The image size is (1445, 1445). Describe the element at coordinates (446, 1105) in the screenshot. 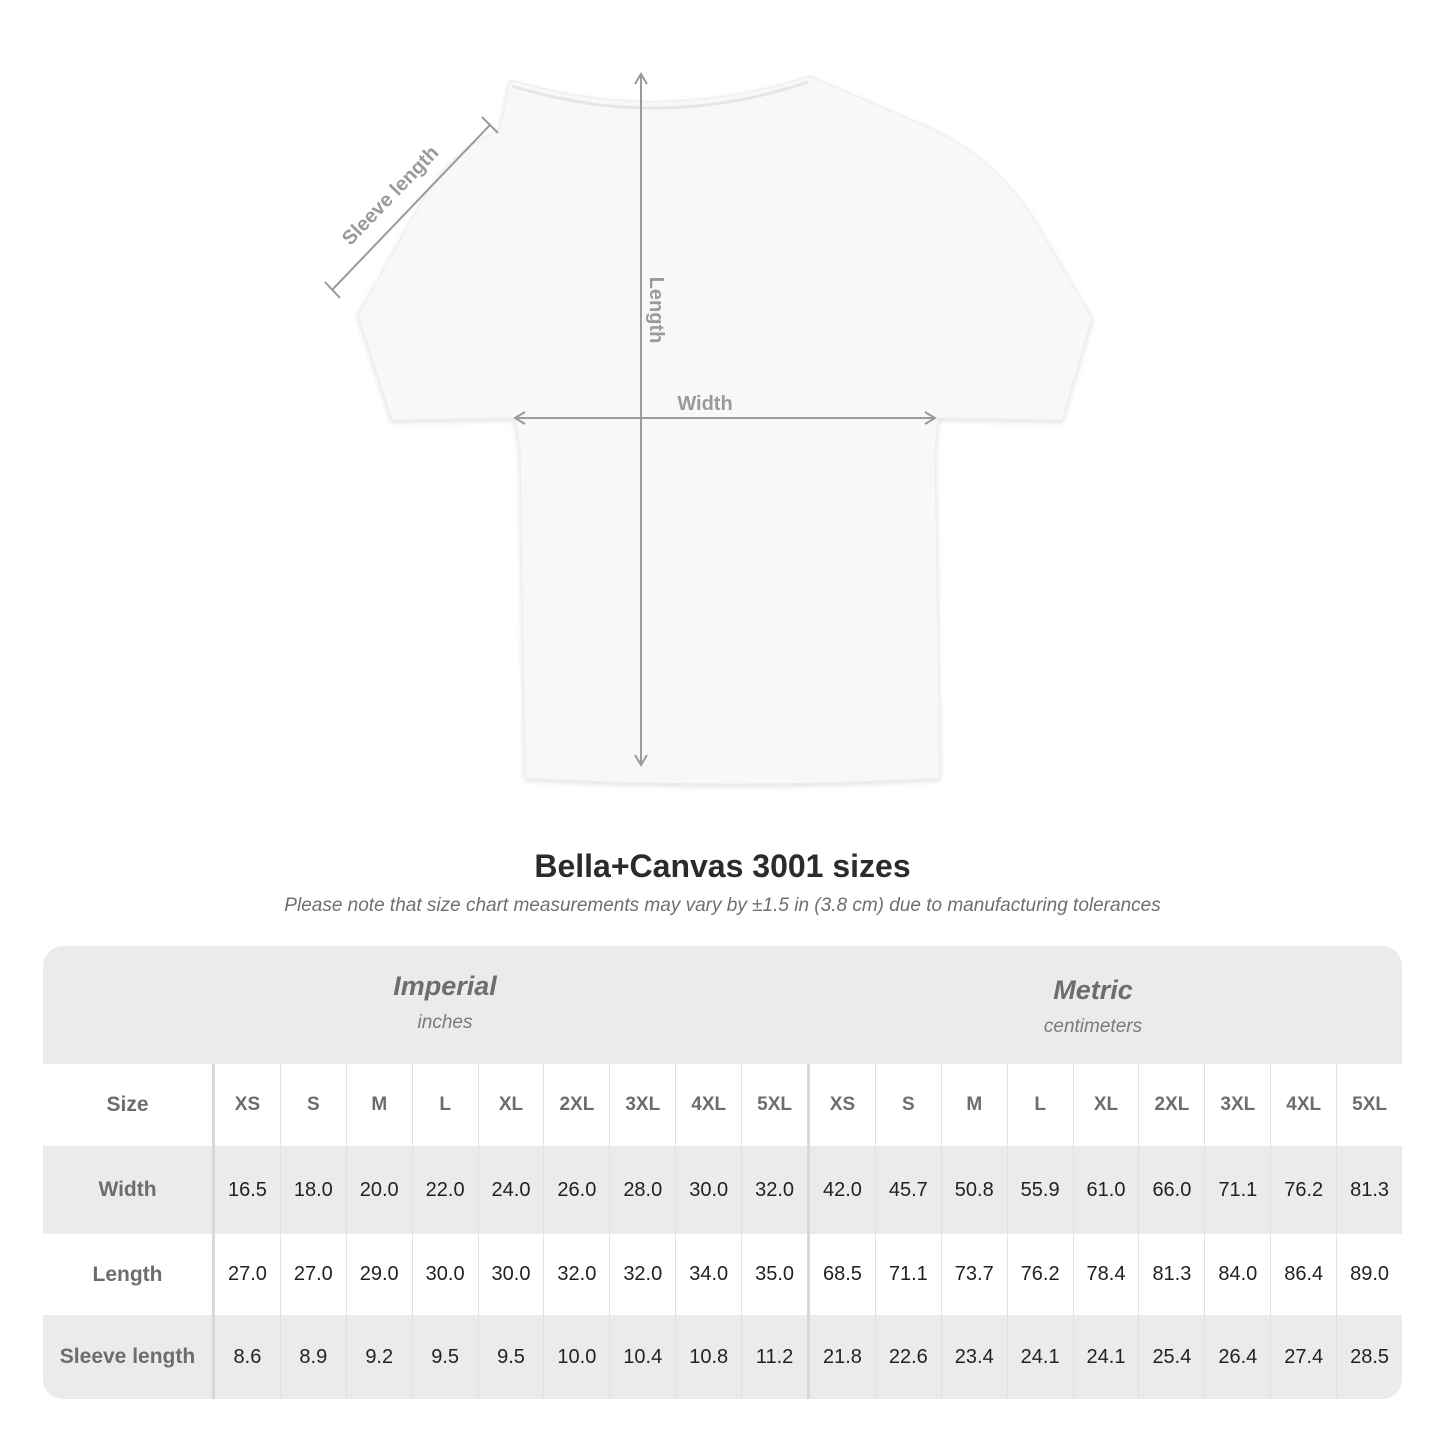

I see `size-imperial-header: L` at that location.